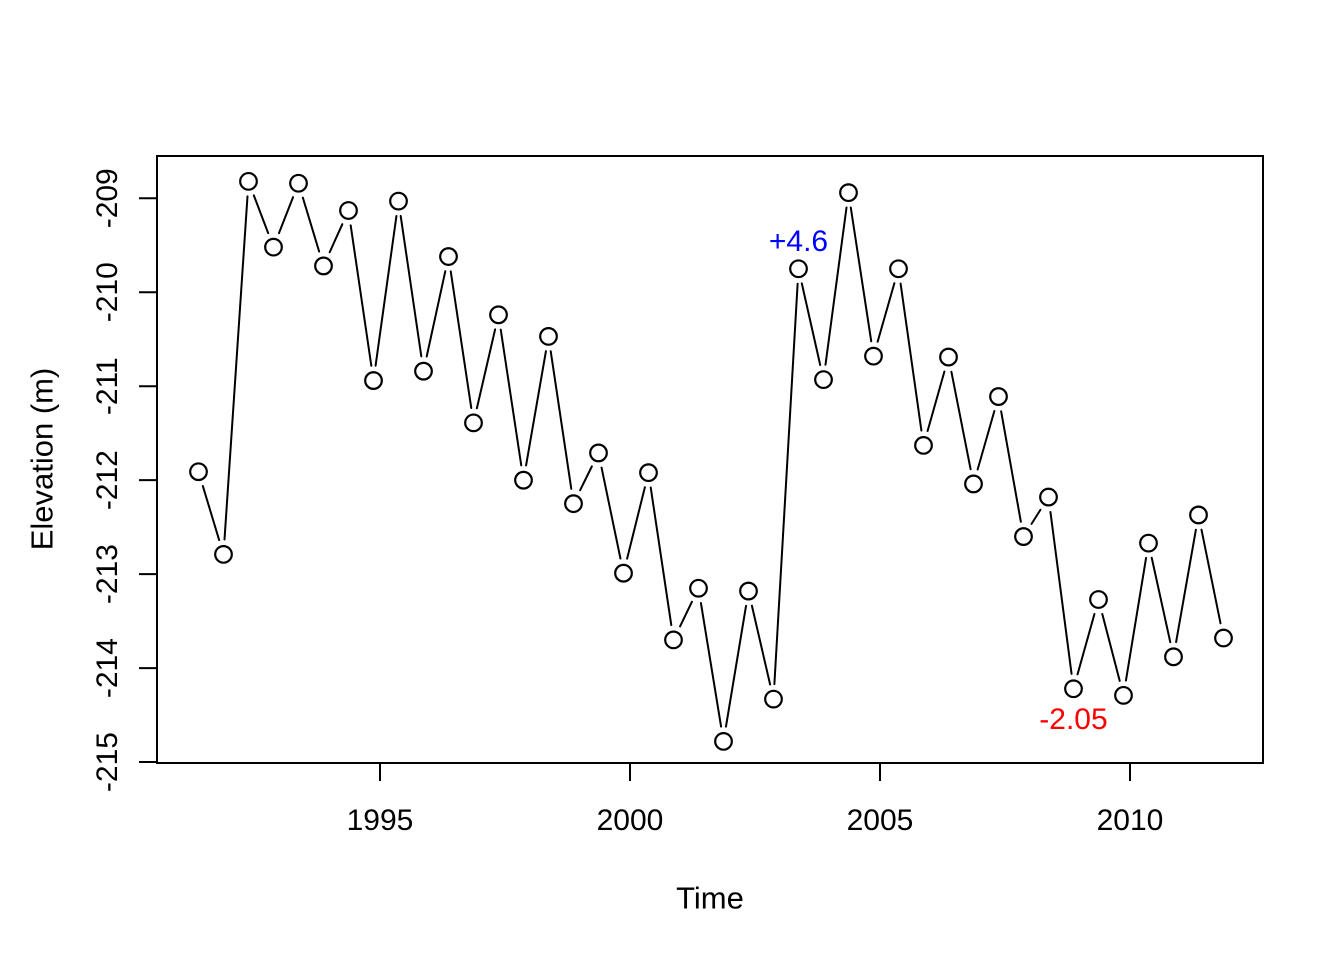  I want to click on y-tick-label: -211, so click(107, 386).